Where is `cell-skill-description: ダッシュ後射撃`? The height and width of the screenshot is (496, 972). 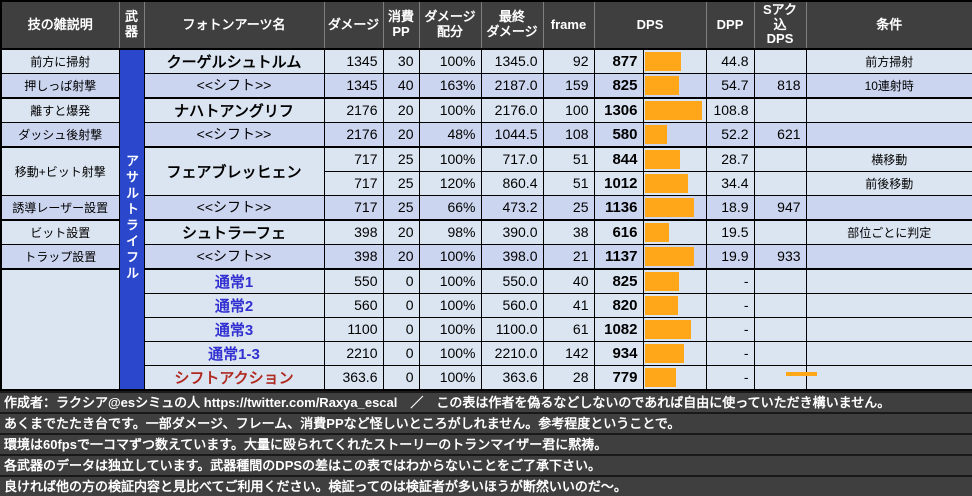 cell-skill-description: ダッシュ後射撃 is located at coordinates (60, 134).